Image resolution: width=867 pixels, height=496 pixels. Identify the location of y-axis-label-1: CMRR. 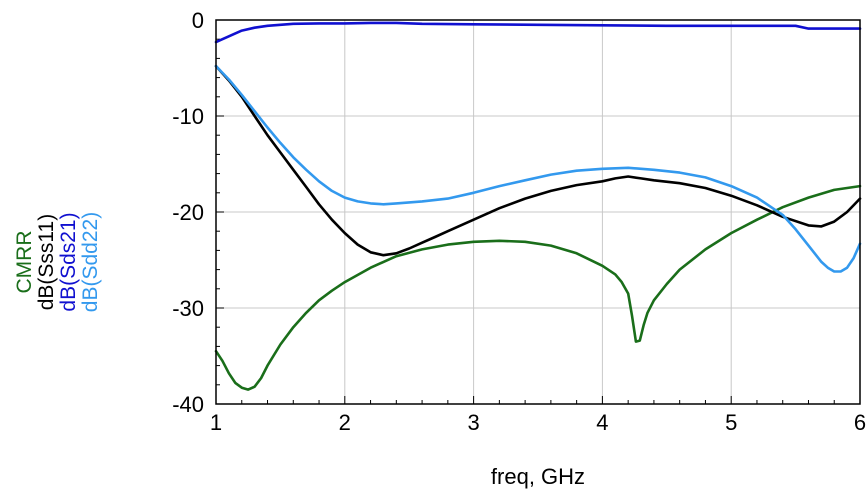
(24, 262).